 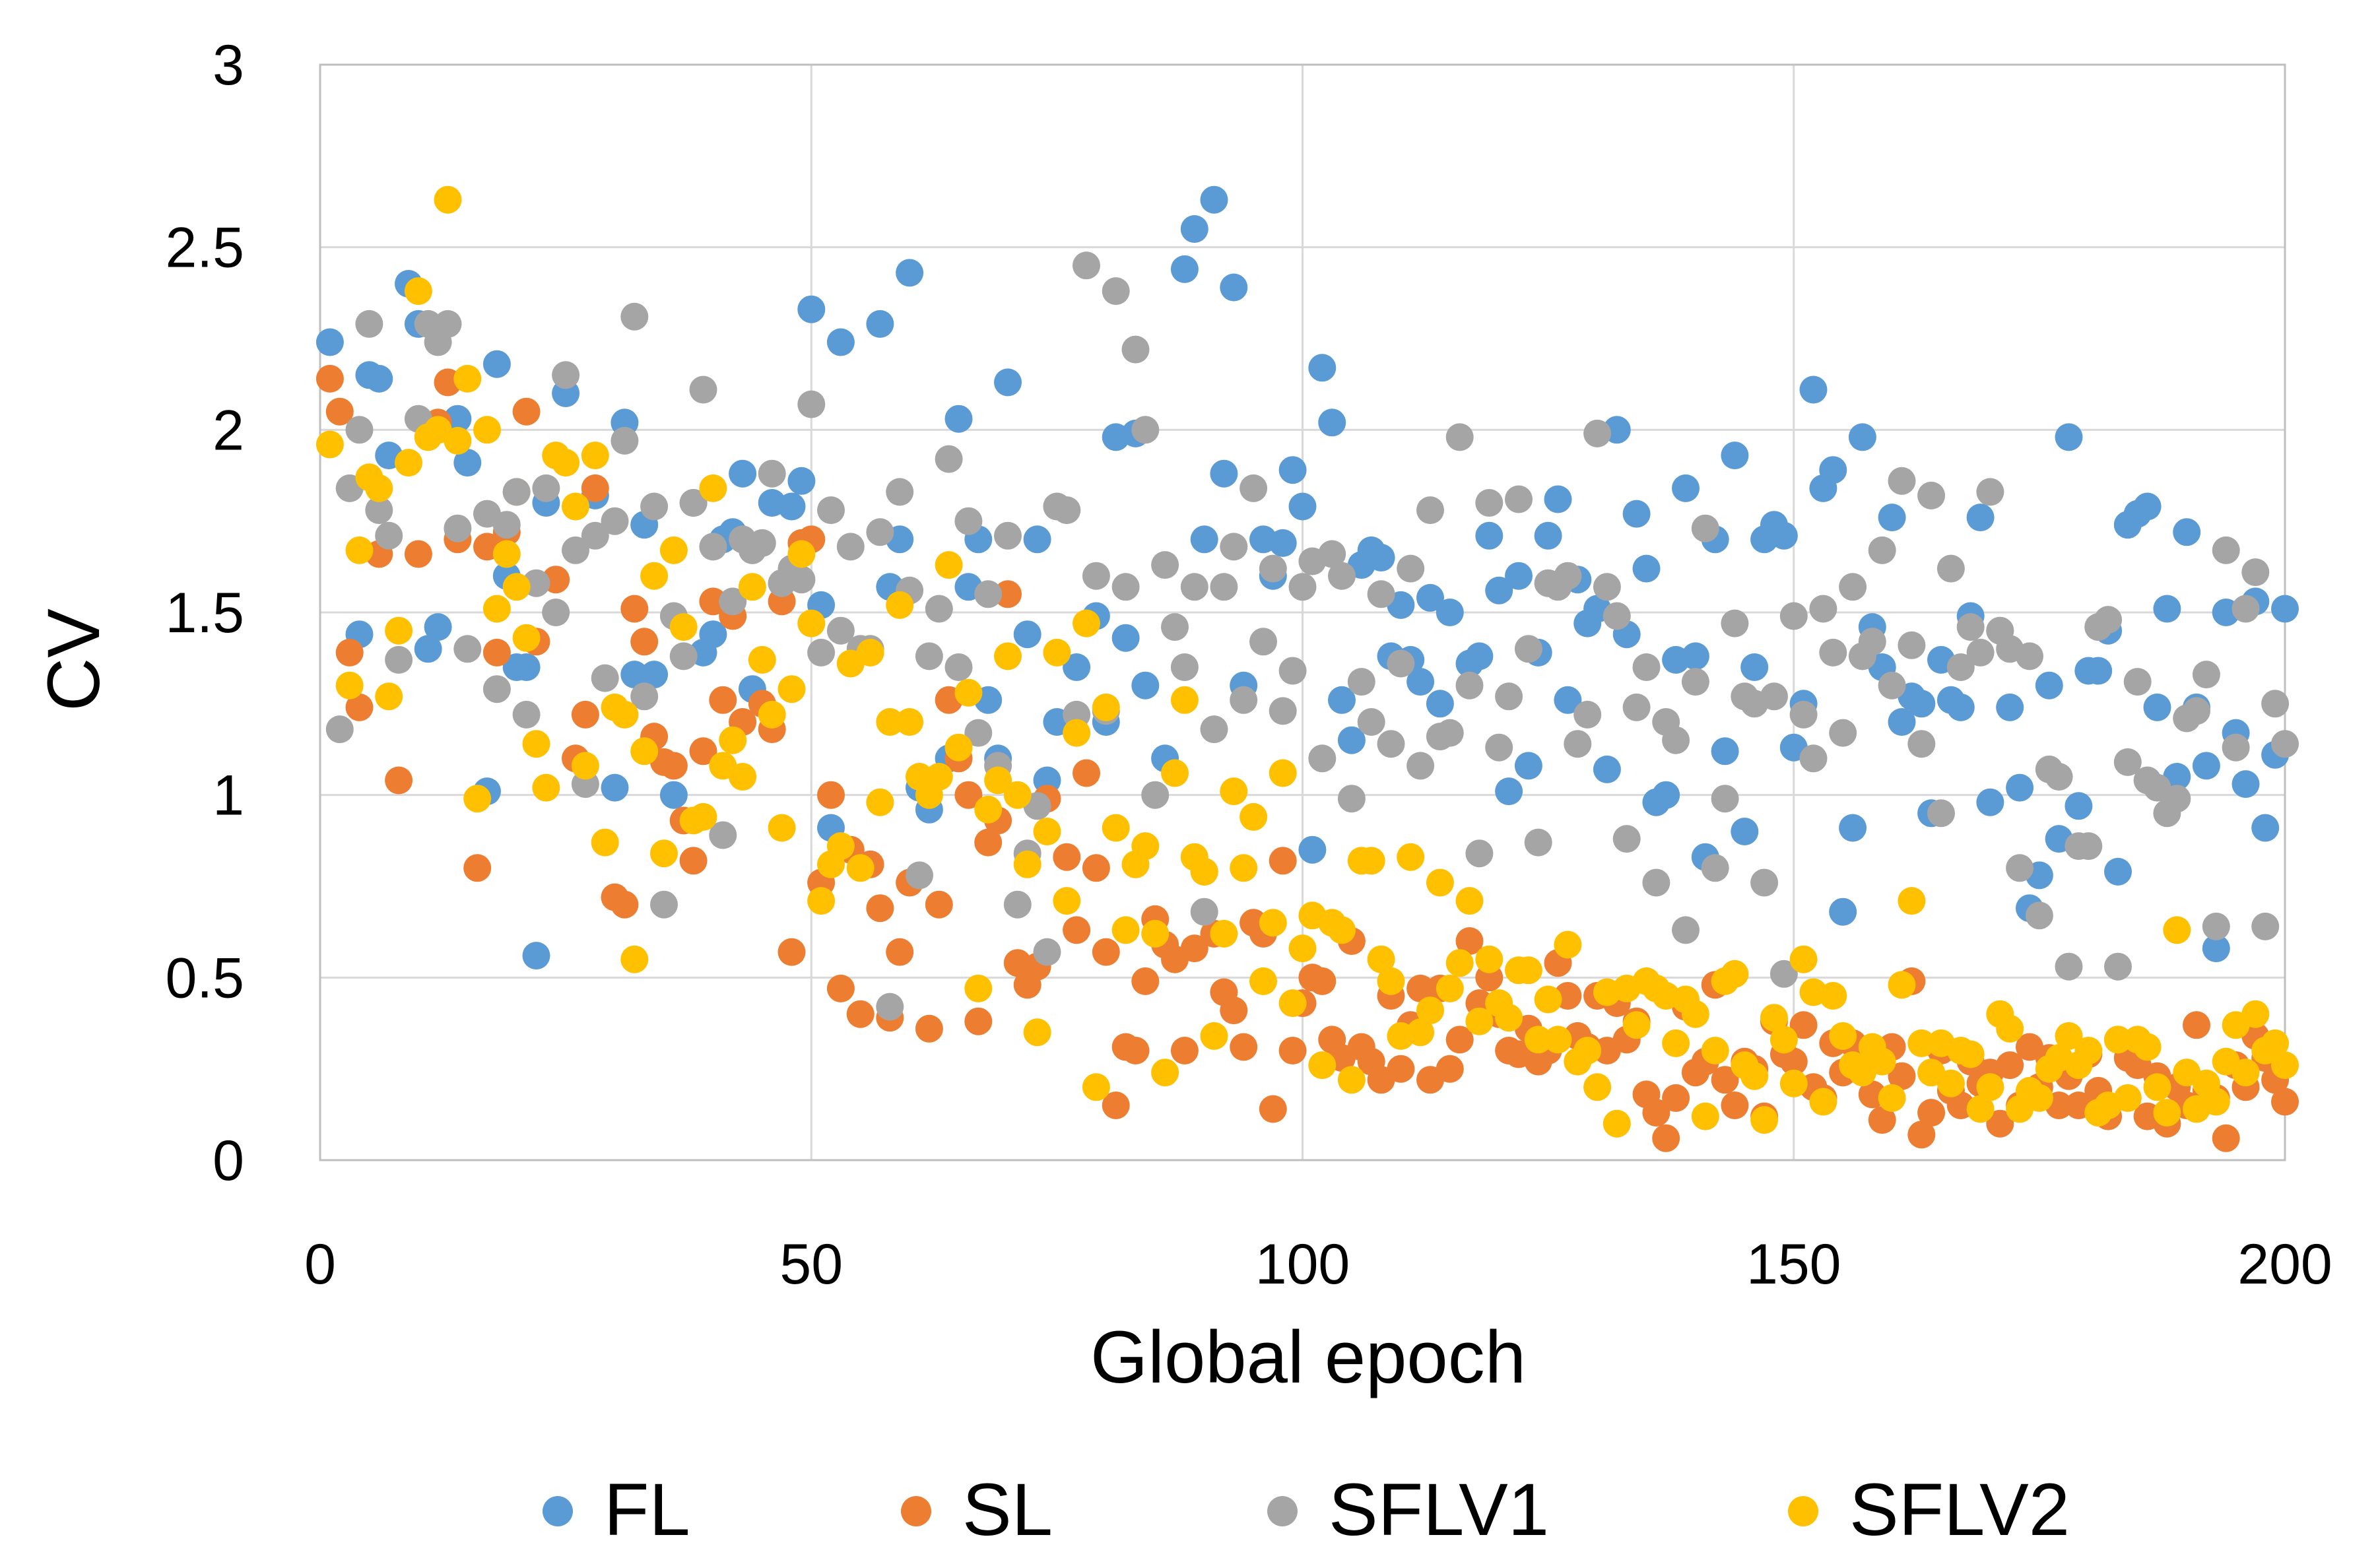 What do you see at coordinates (1408, 1509) in the screenshot?
I see `legend-item-sflv1: SFLV1` at bounding box center [1408, 1509].